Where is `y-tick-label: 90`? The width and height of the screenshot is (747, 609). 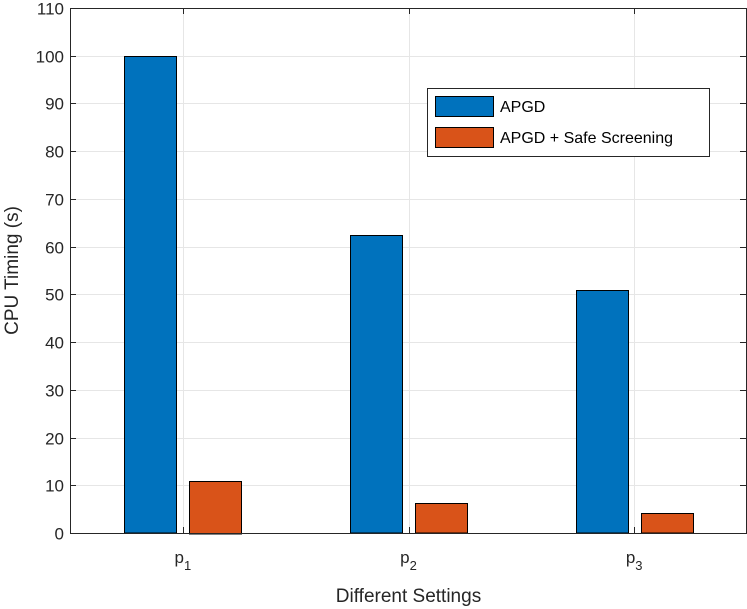 y-tick-label: 90 is located at coordinates (54, 104).